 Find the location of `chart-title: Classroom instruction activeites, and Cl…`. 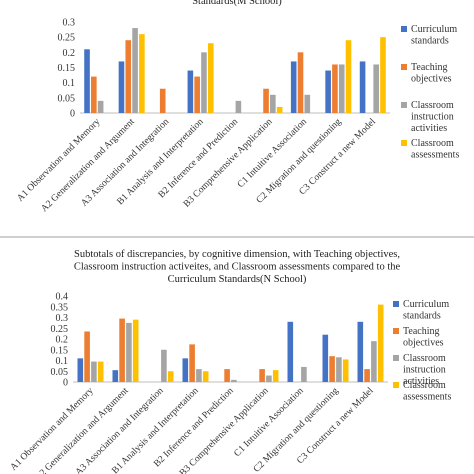

chart-title: Classroom instruction activeites, and Cl… is located at coordinates (237, 267).